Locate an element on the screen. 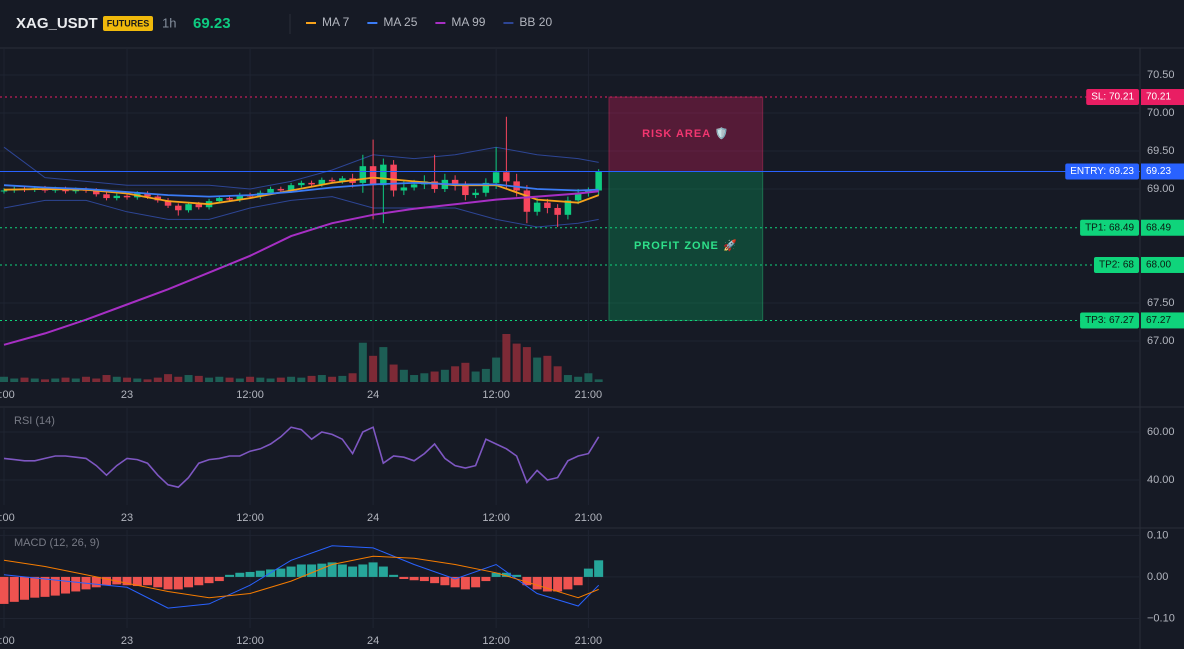 The height and width of the screenshot is (649, 1184). y-tick-label: 70.50 is located at coordinates (1161, 75).